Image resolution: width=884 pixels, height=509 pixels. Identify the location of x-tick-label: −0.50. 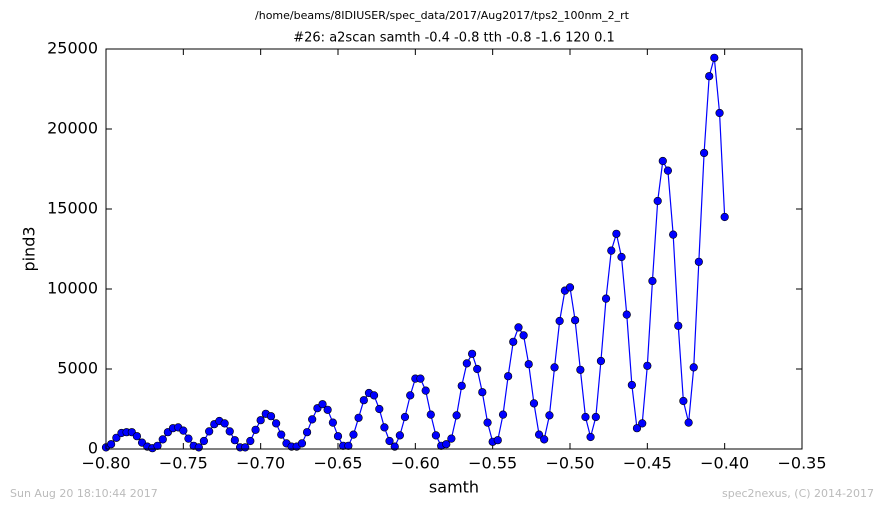
(569, 463).